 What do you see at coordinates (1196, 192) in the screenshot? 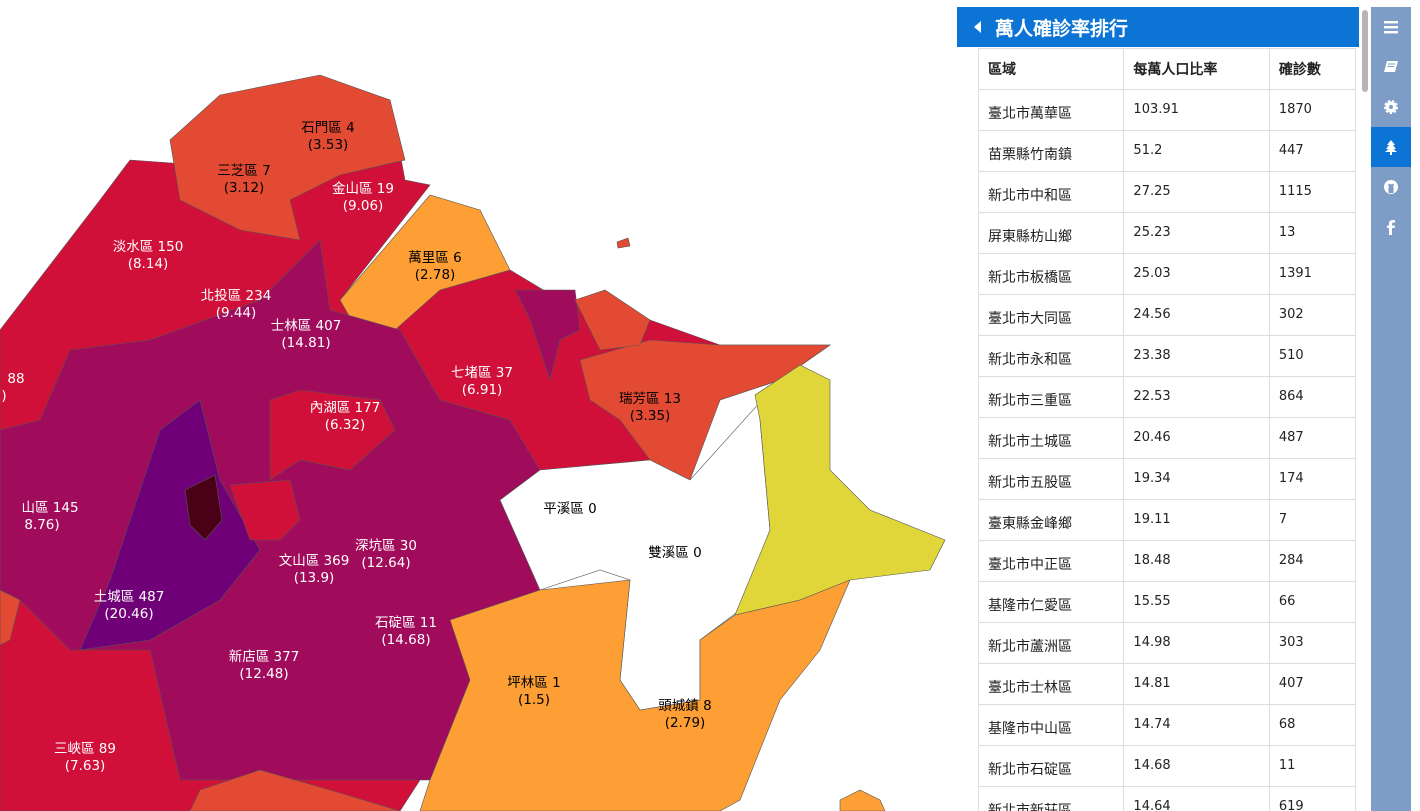
I see `rate-cell: 27.25` at bounding box center [1196, 192].